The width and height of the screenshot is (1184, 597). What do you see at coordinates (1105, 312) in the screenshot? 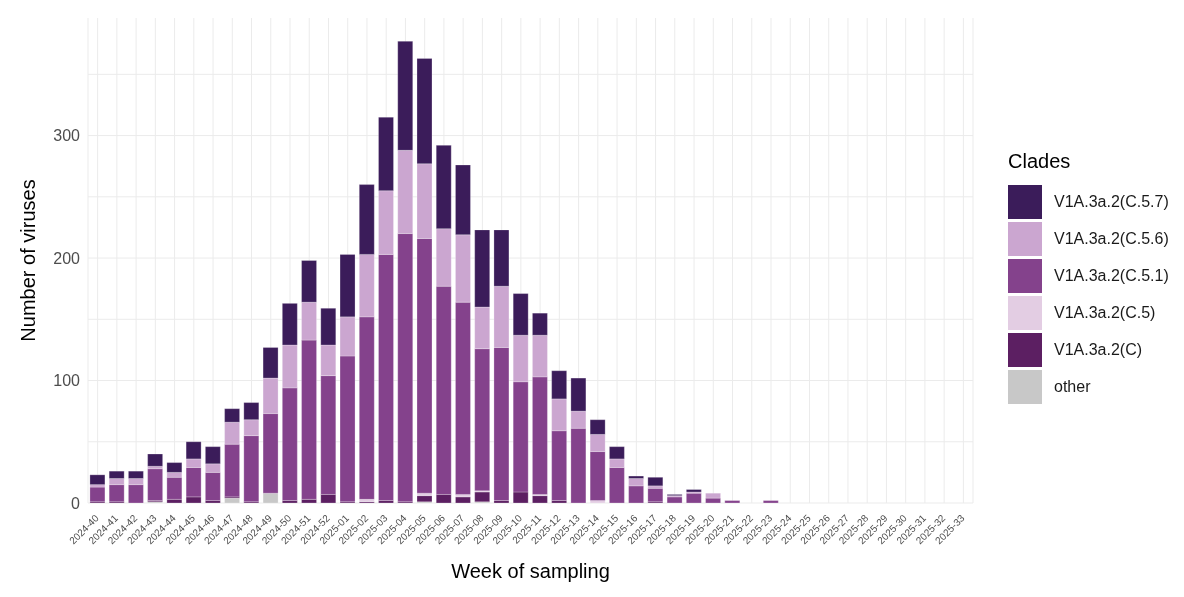
I see `legend-label: V1A.3a.2(C.5)` at bounding box center [1105, 312].